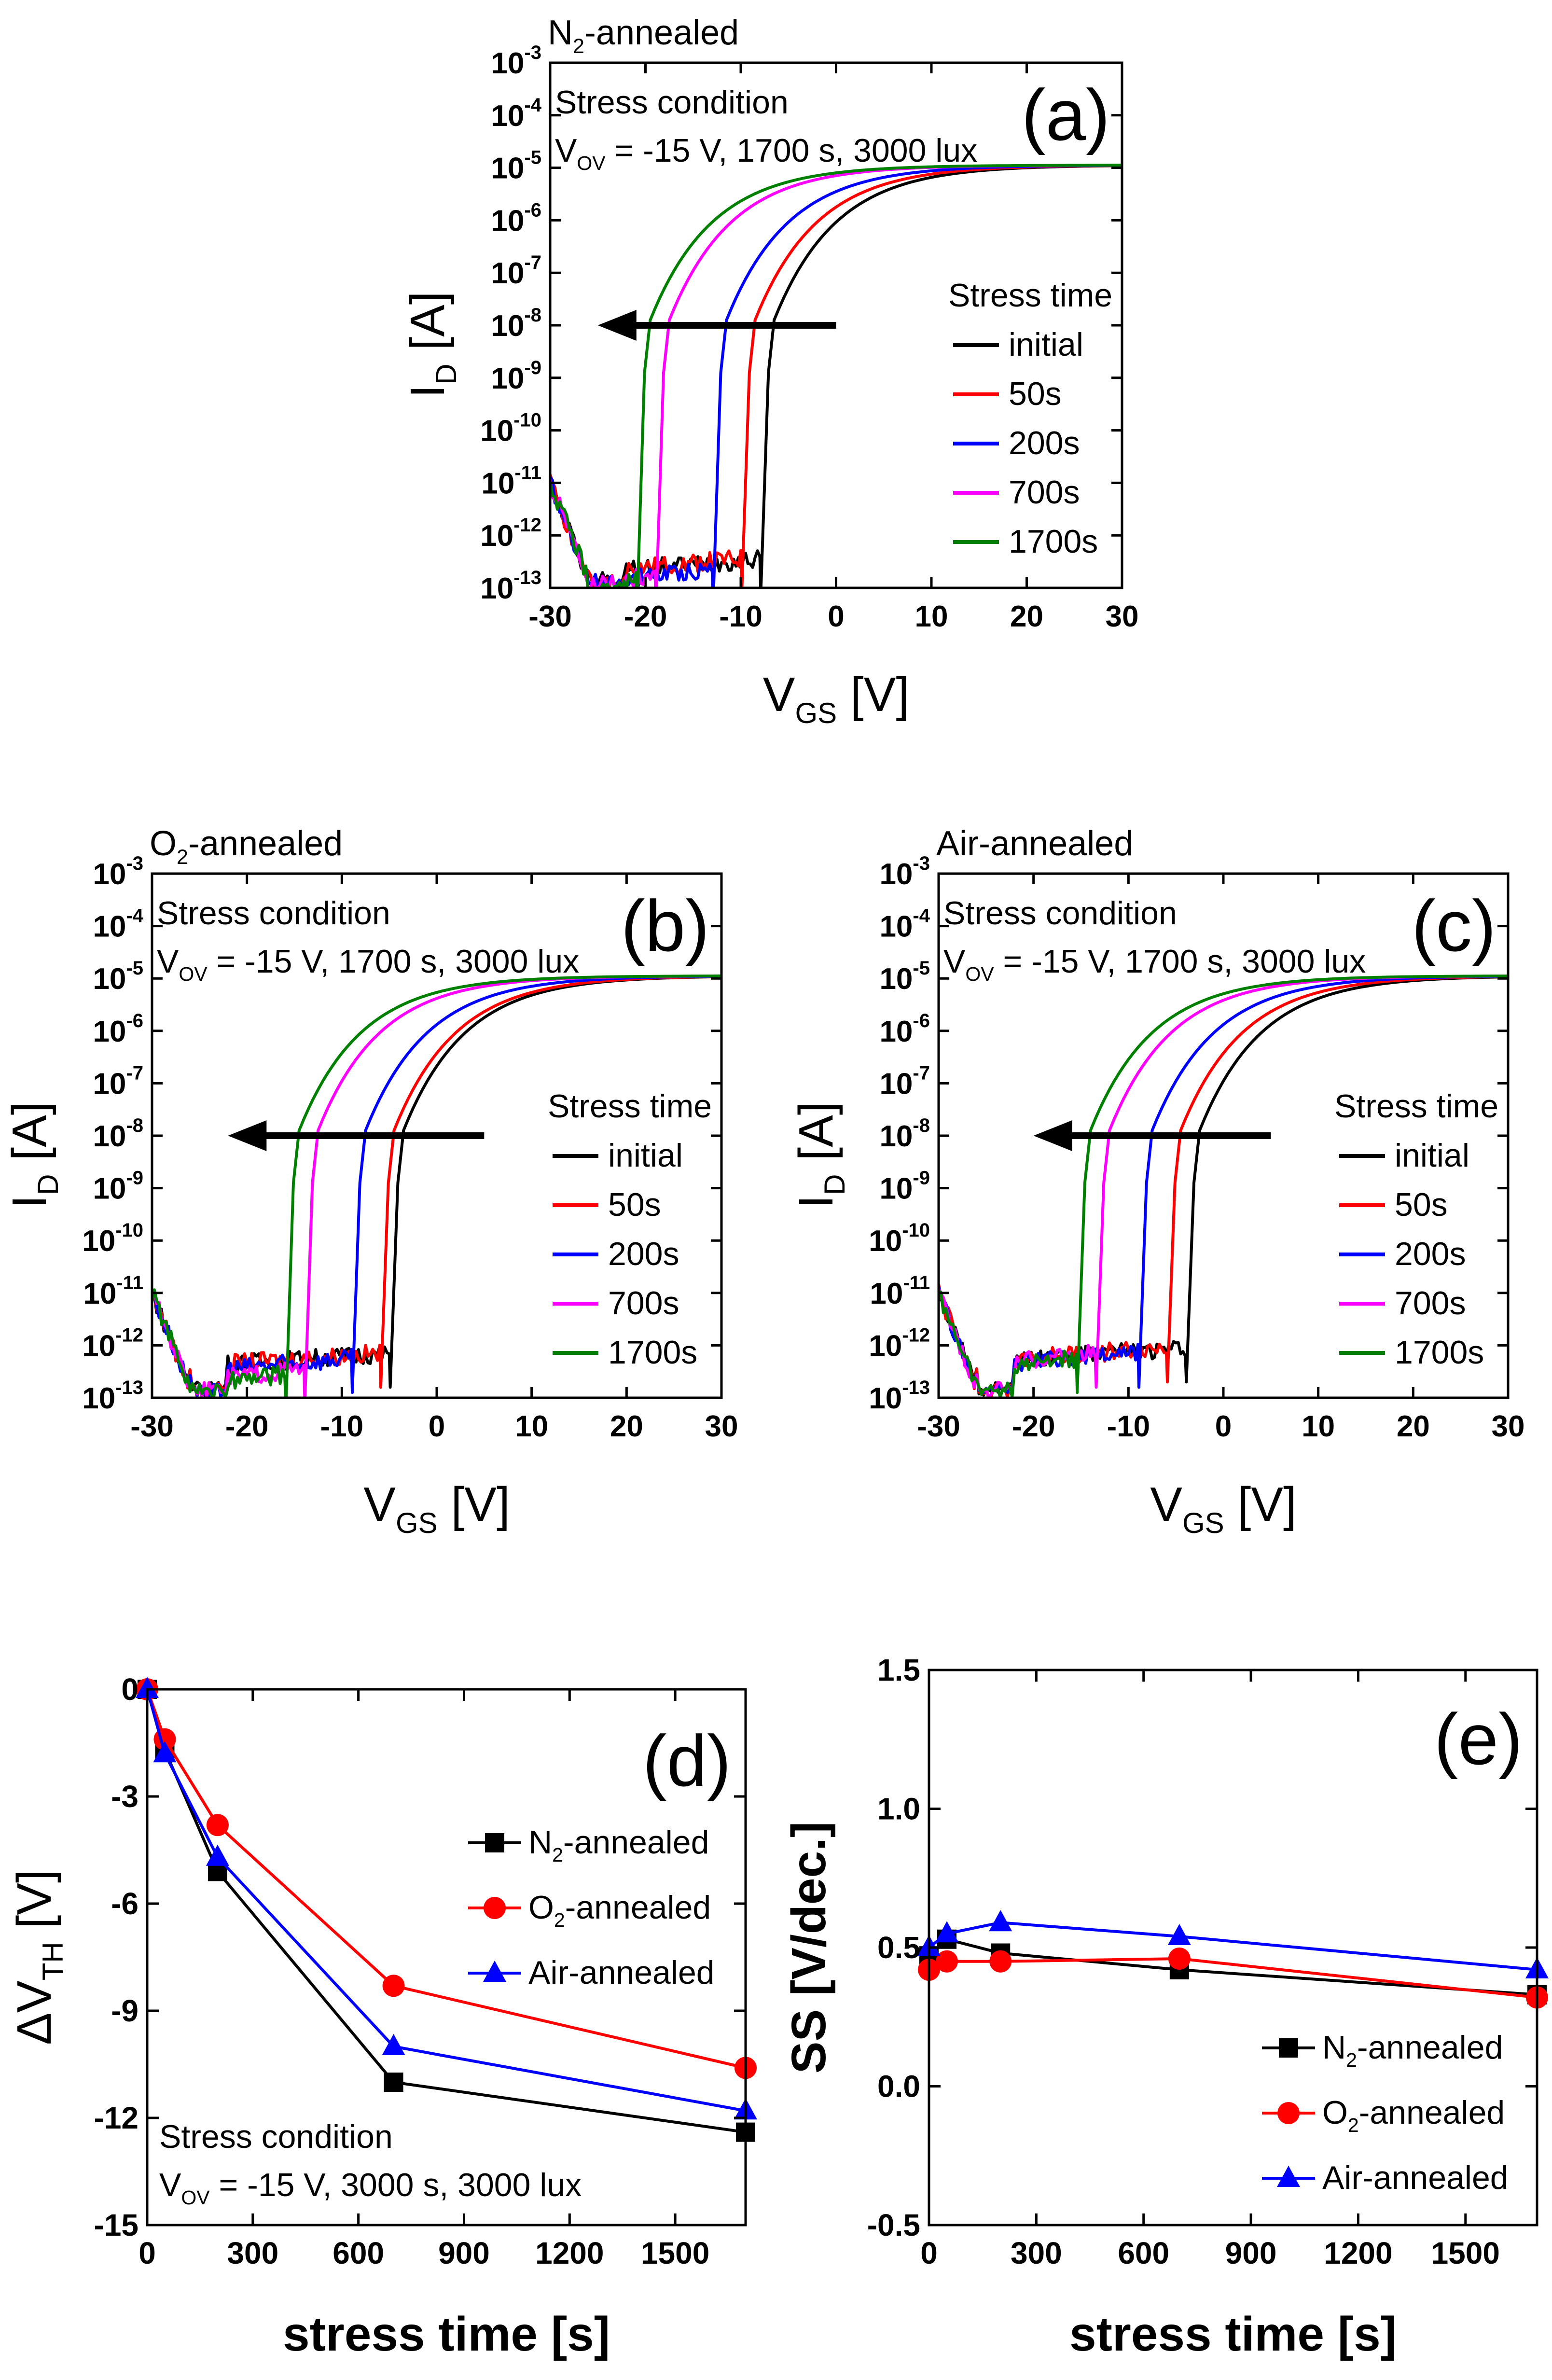 This screenshot has height=2380, width=1552. I want to click on xtick-label: 300, so click(1037, 2253).